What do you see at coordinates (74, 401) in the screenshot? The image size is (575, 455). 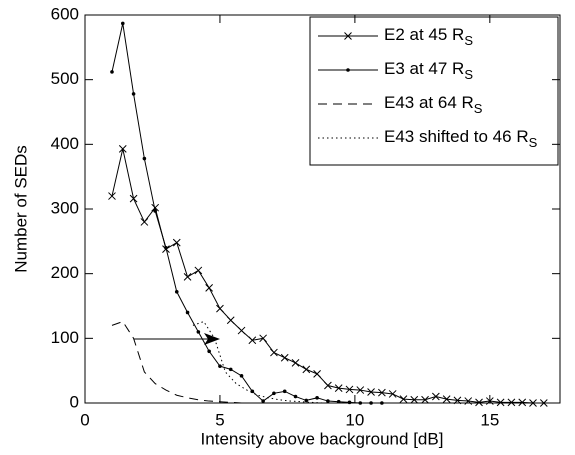 I see `y-tick-label: 0` at bounding box center [74, 401].